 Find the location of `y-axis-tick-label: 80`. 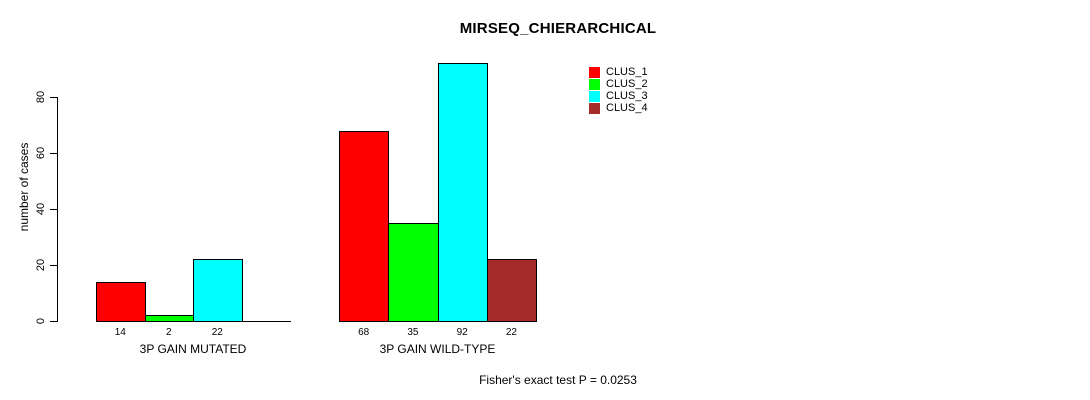

y-axis-tick-label: 80 is located at coordinates (41, 97).